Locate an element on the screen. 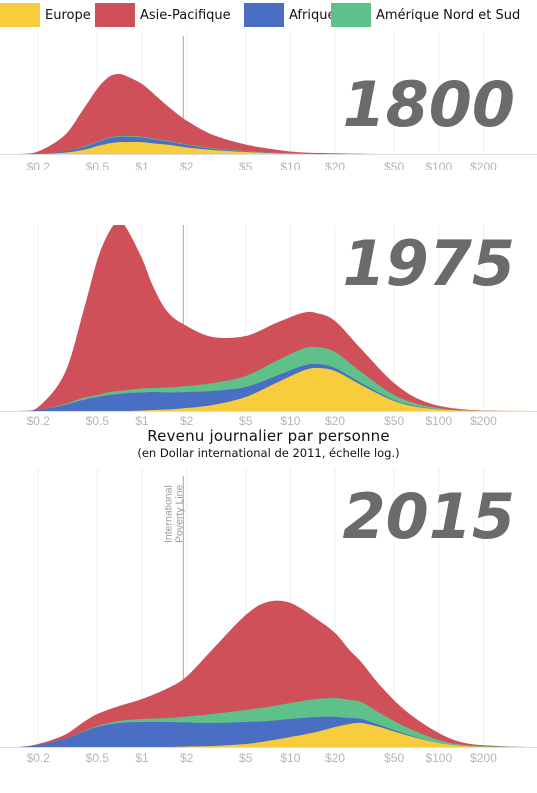  legend-swatch-europe is located at coordinates (20, 15).